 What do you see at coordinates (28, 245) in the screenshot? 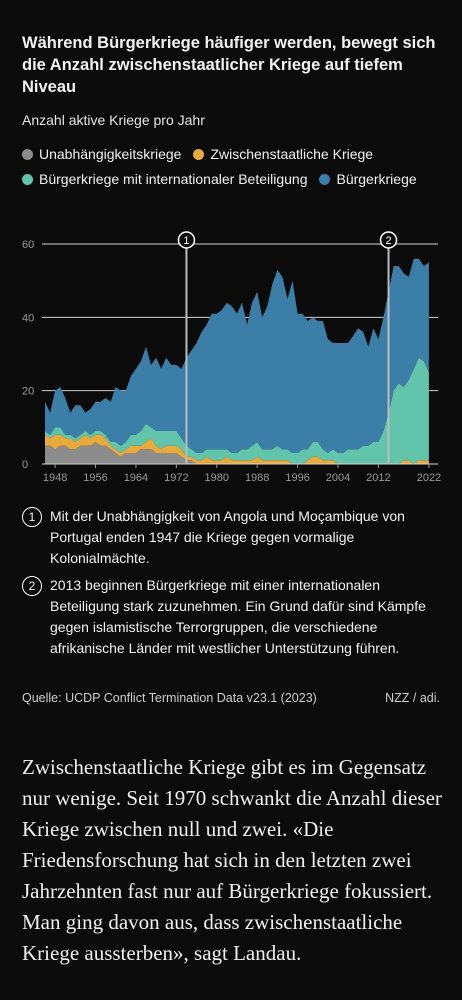
I see `y-tick-label: 60` at bounding box center [28, 245].